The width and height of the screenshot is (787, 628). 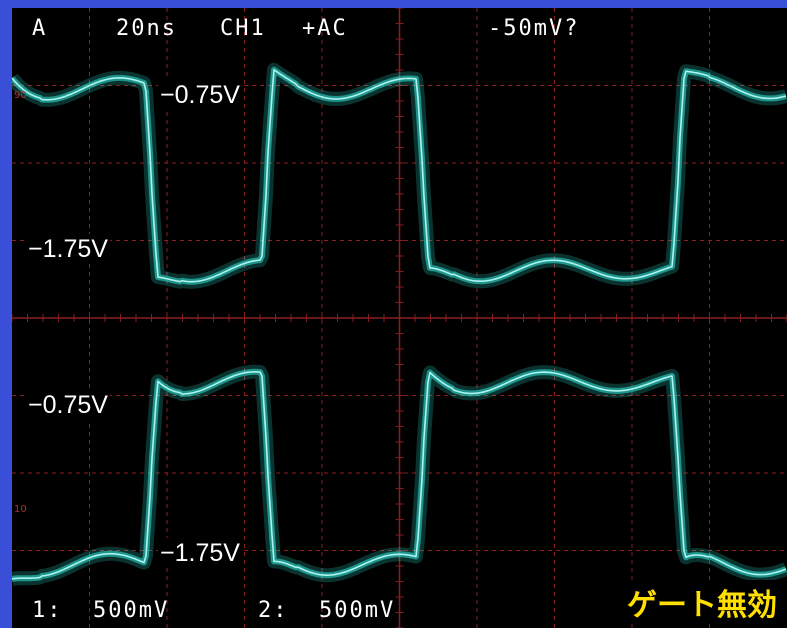 I want to click on status-channel-letter: A, so click(x=40, y=28).